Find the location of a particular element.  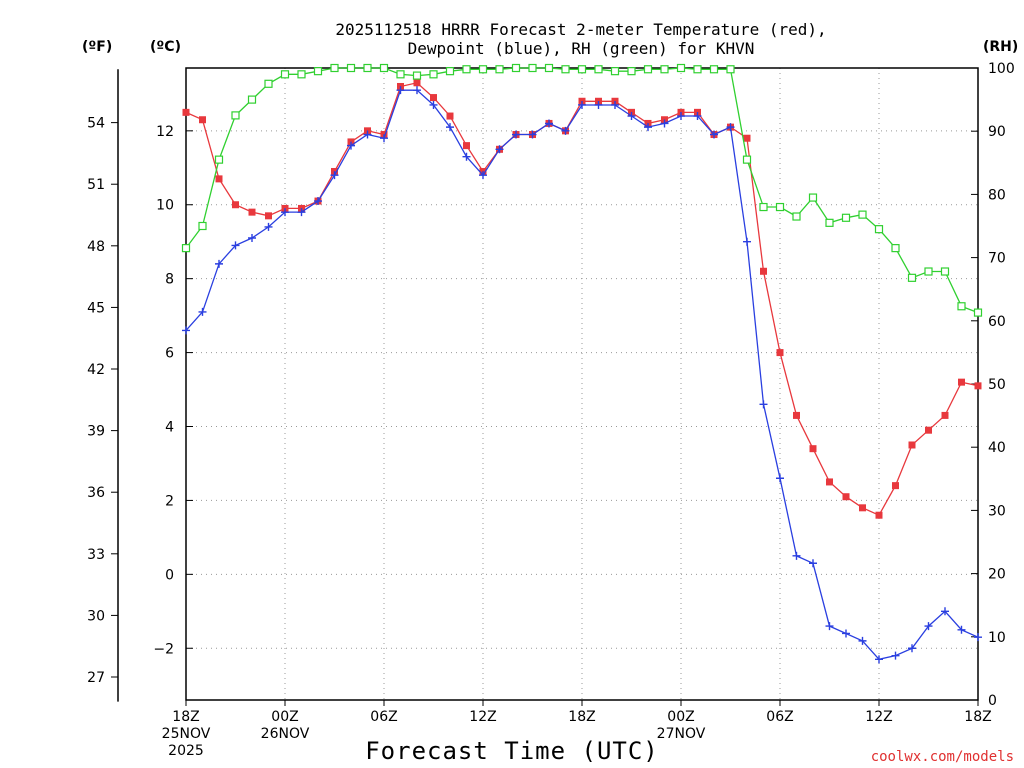

rh-tick-label: 0 is located at coordinates (992, 701).